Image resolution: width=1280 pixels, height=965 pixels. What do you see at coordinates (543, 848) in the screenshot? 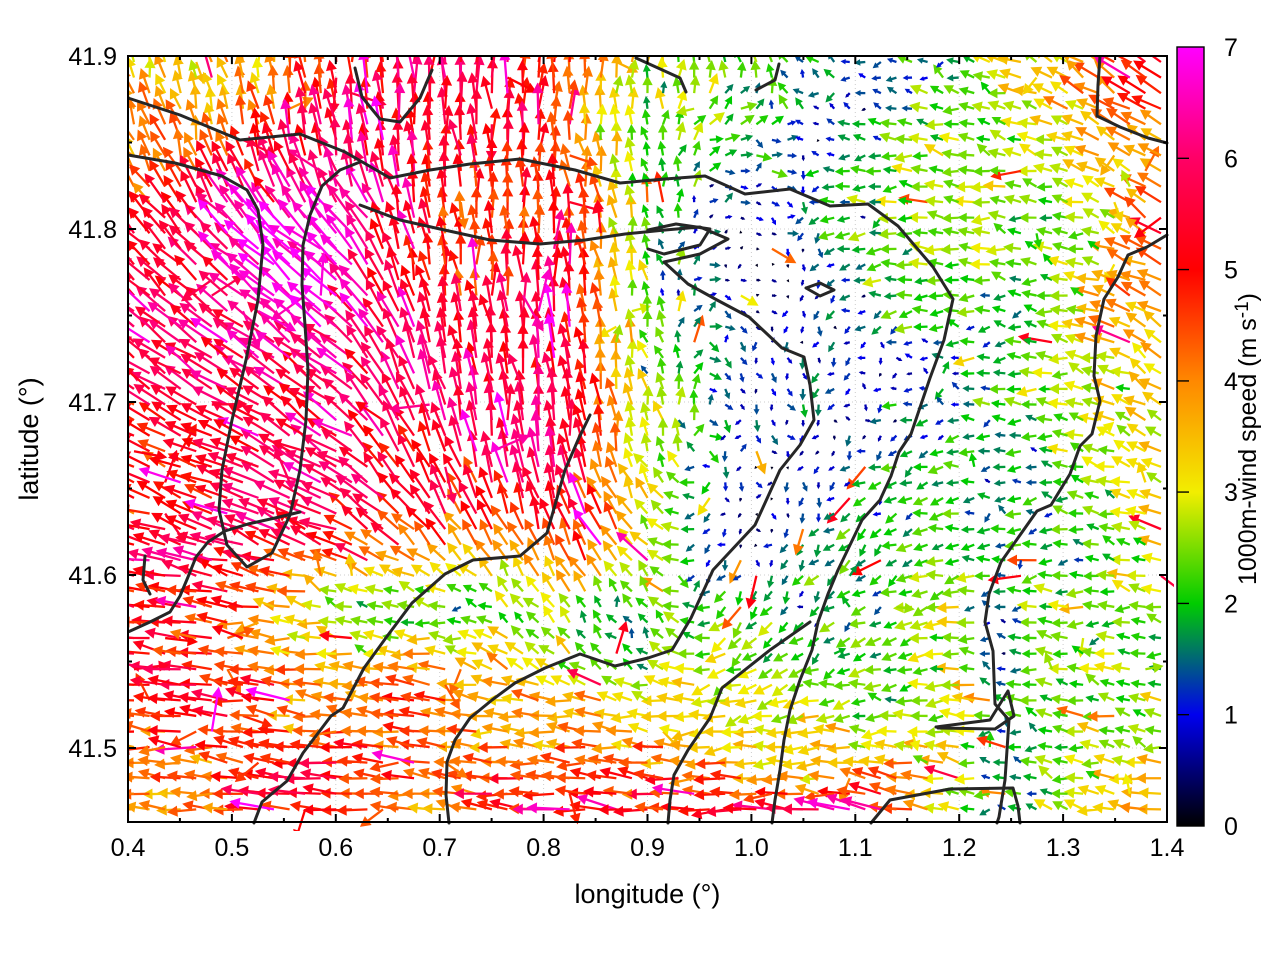
I see `svg-text: 0.8` at bounding box center [543, 848].